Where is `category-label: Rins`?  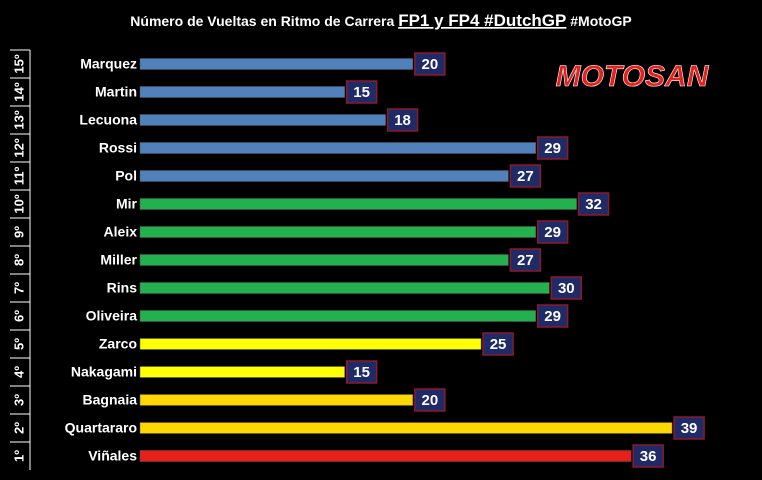 category-label: Rins is located at coordinates (122, 288).